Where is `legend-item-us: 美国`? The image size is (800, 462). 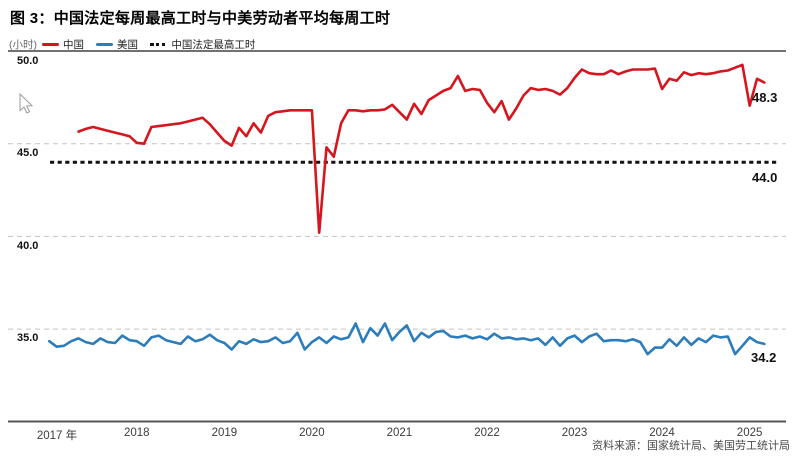
legend-item-us: 美国 is located at coordinates (117, 44).